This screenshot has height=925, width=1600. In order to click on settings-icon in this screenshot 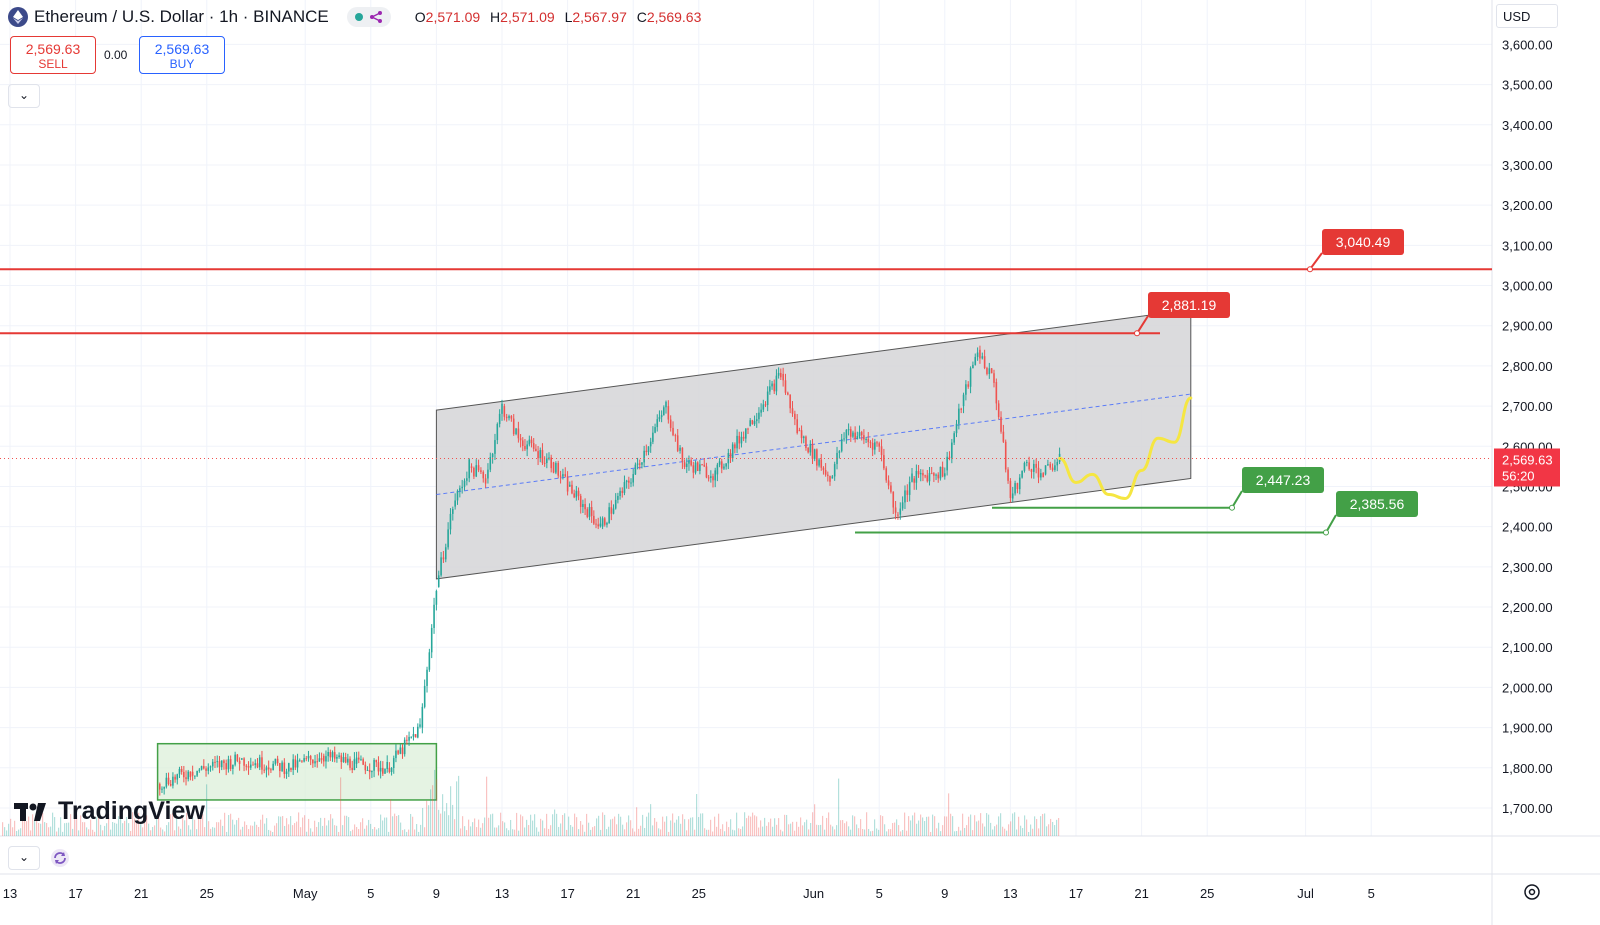, I will do `click(1532, 892)`.